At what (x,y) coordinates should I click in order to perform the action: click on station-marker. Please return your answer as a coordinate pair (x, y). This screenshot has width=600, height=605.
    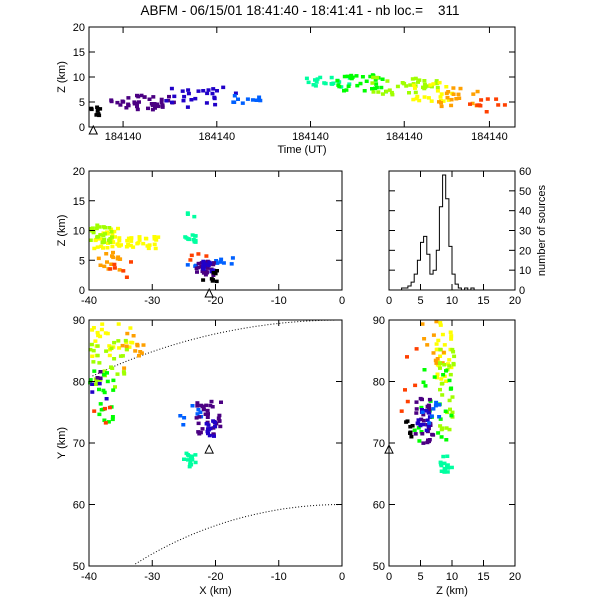
    Looking at the image, I should click on (209, 448).